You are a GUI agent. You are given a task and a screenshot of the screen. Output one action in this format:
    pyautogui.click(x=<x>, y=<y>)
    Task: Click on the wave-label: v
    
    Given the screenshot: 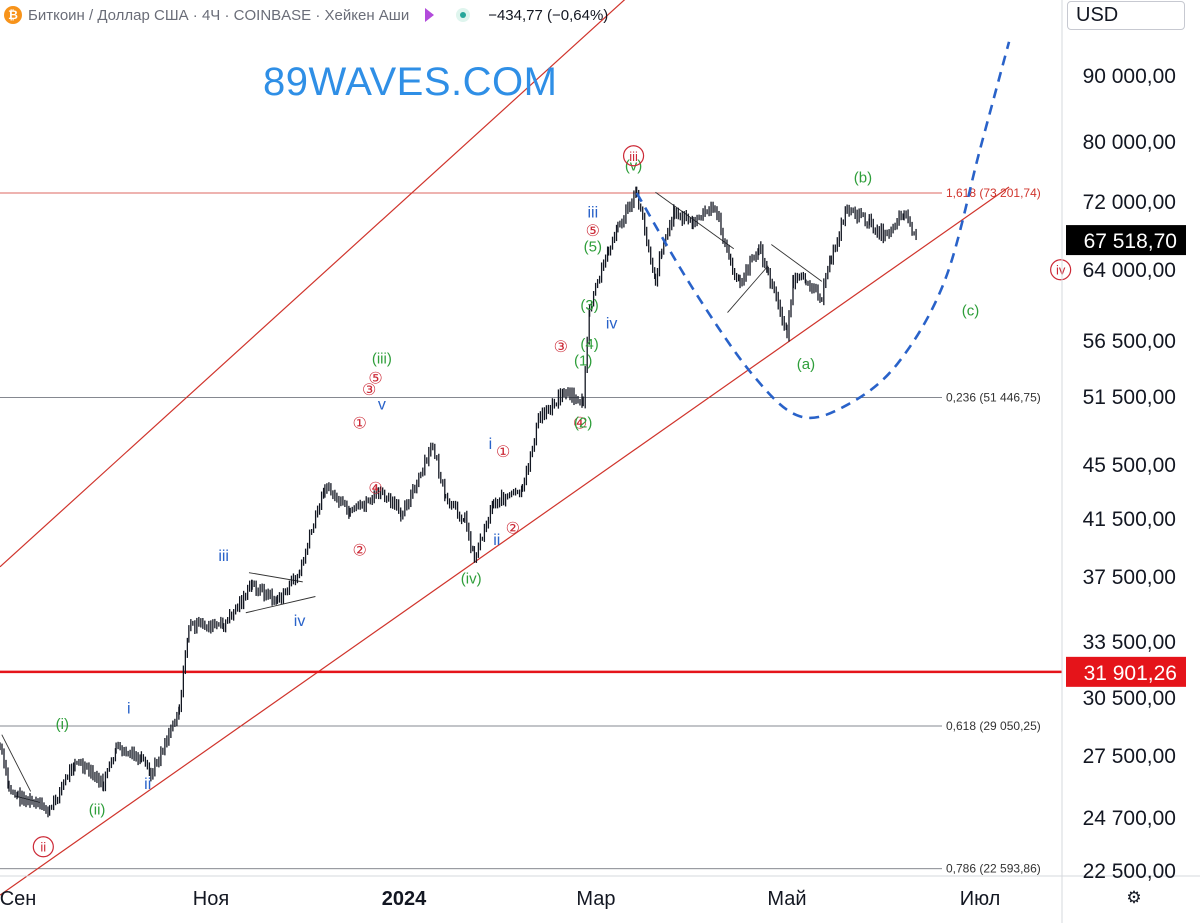 What is the action you would take?
    pyautogui.click(x=382, y=404)
    